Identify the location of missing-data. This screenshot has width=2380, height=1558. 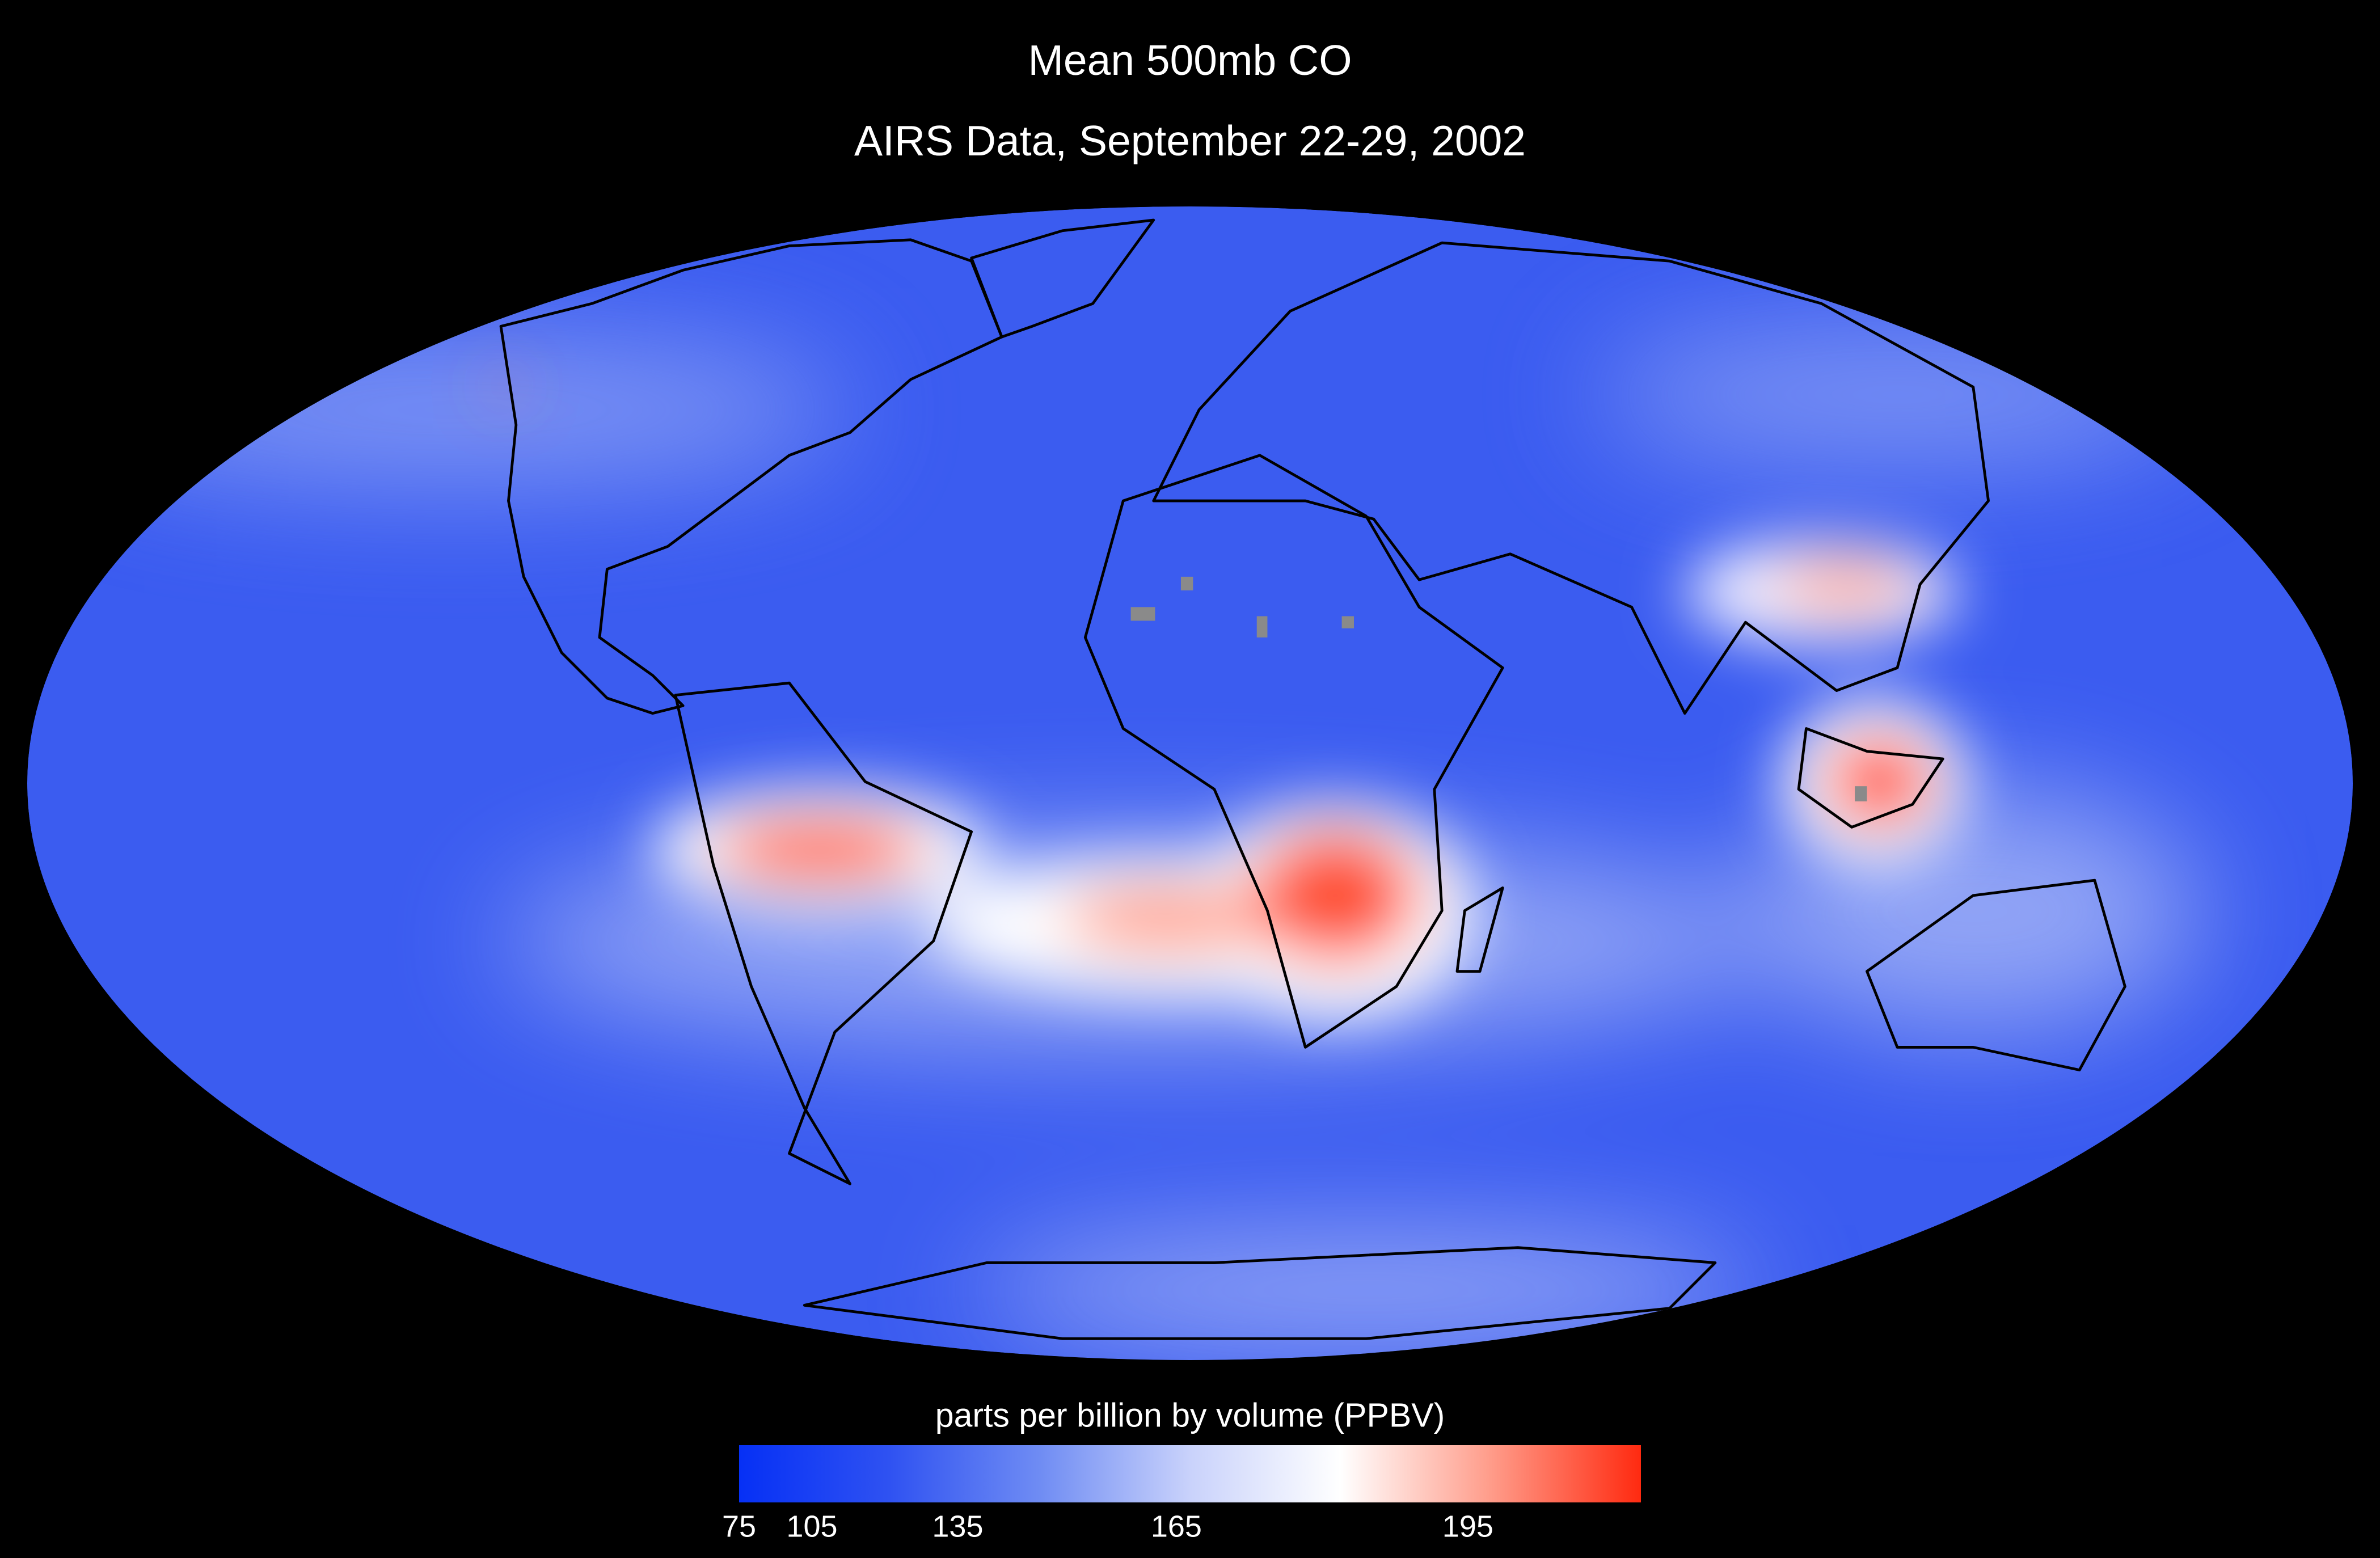
(1498, 688).